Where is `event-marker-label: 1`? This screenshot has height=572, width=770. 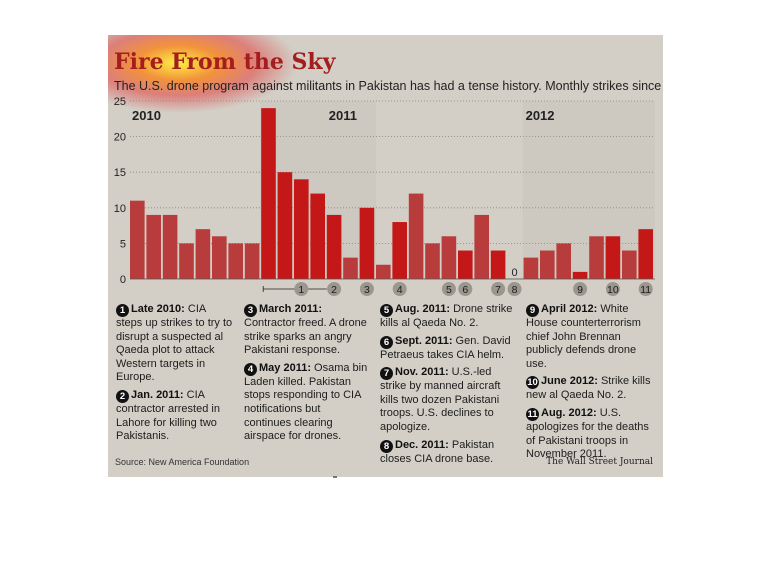
event-marker-label: 1 is located at coordinates (301, 290).